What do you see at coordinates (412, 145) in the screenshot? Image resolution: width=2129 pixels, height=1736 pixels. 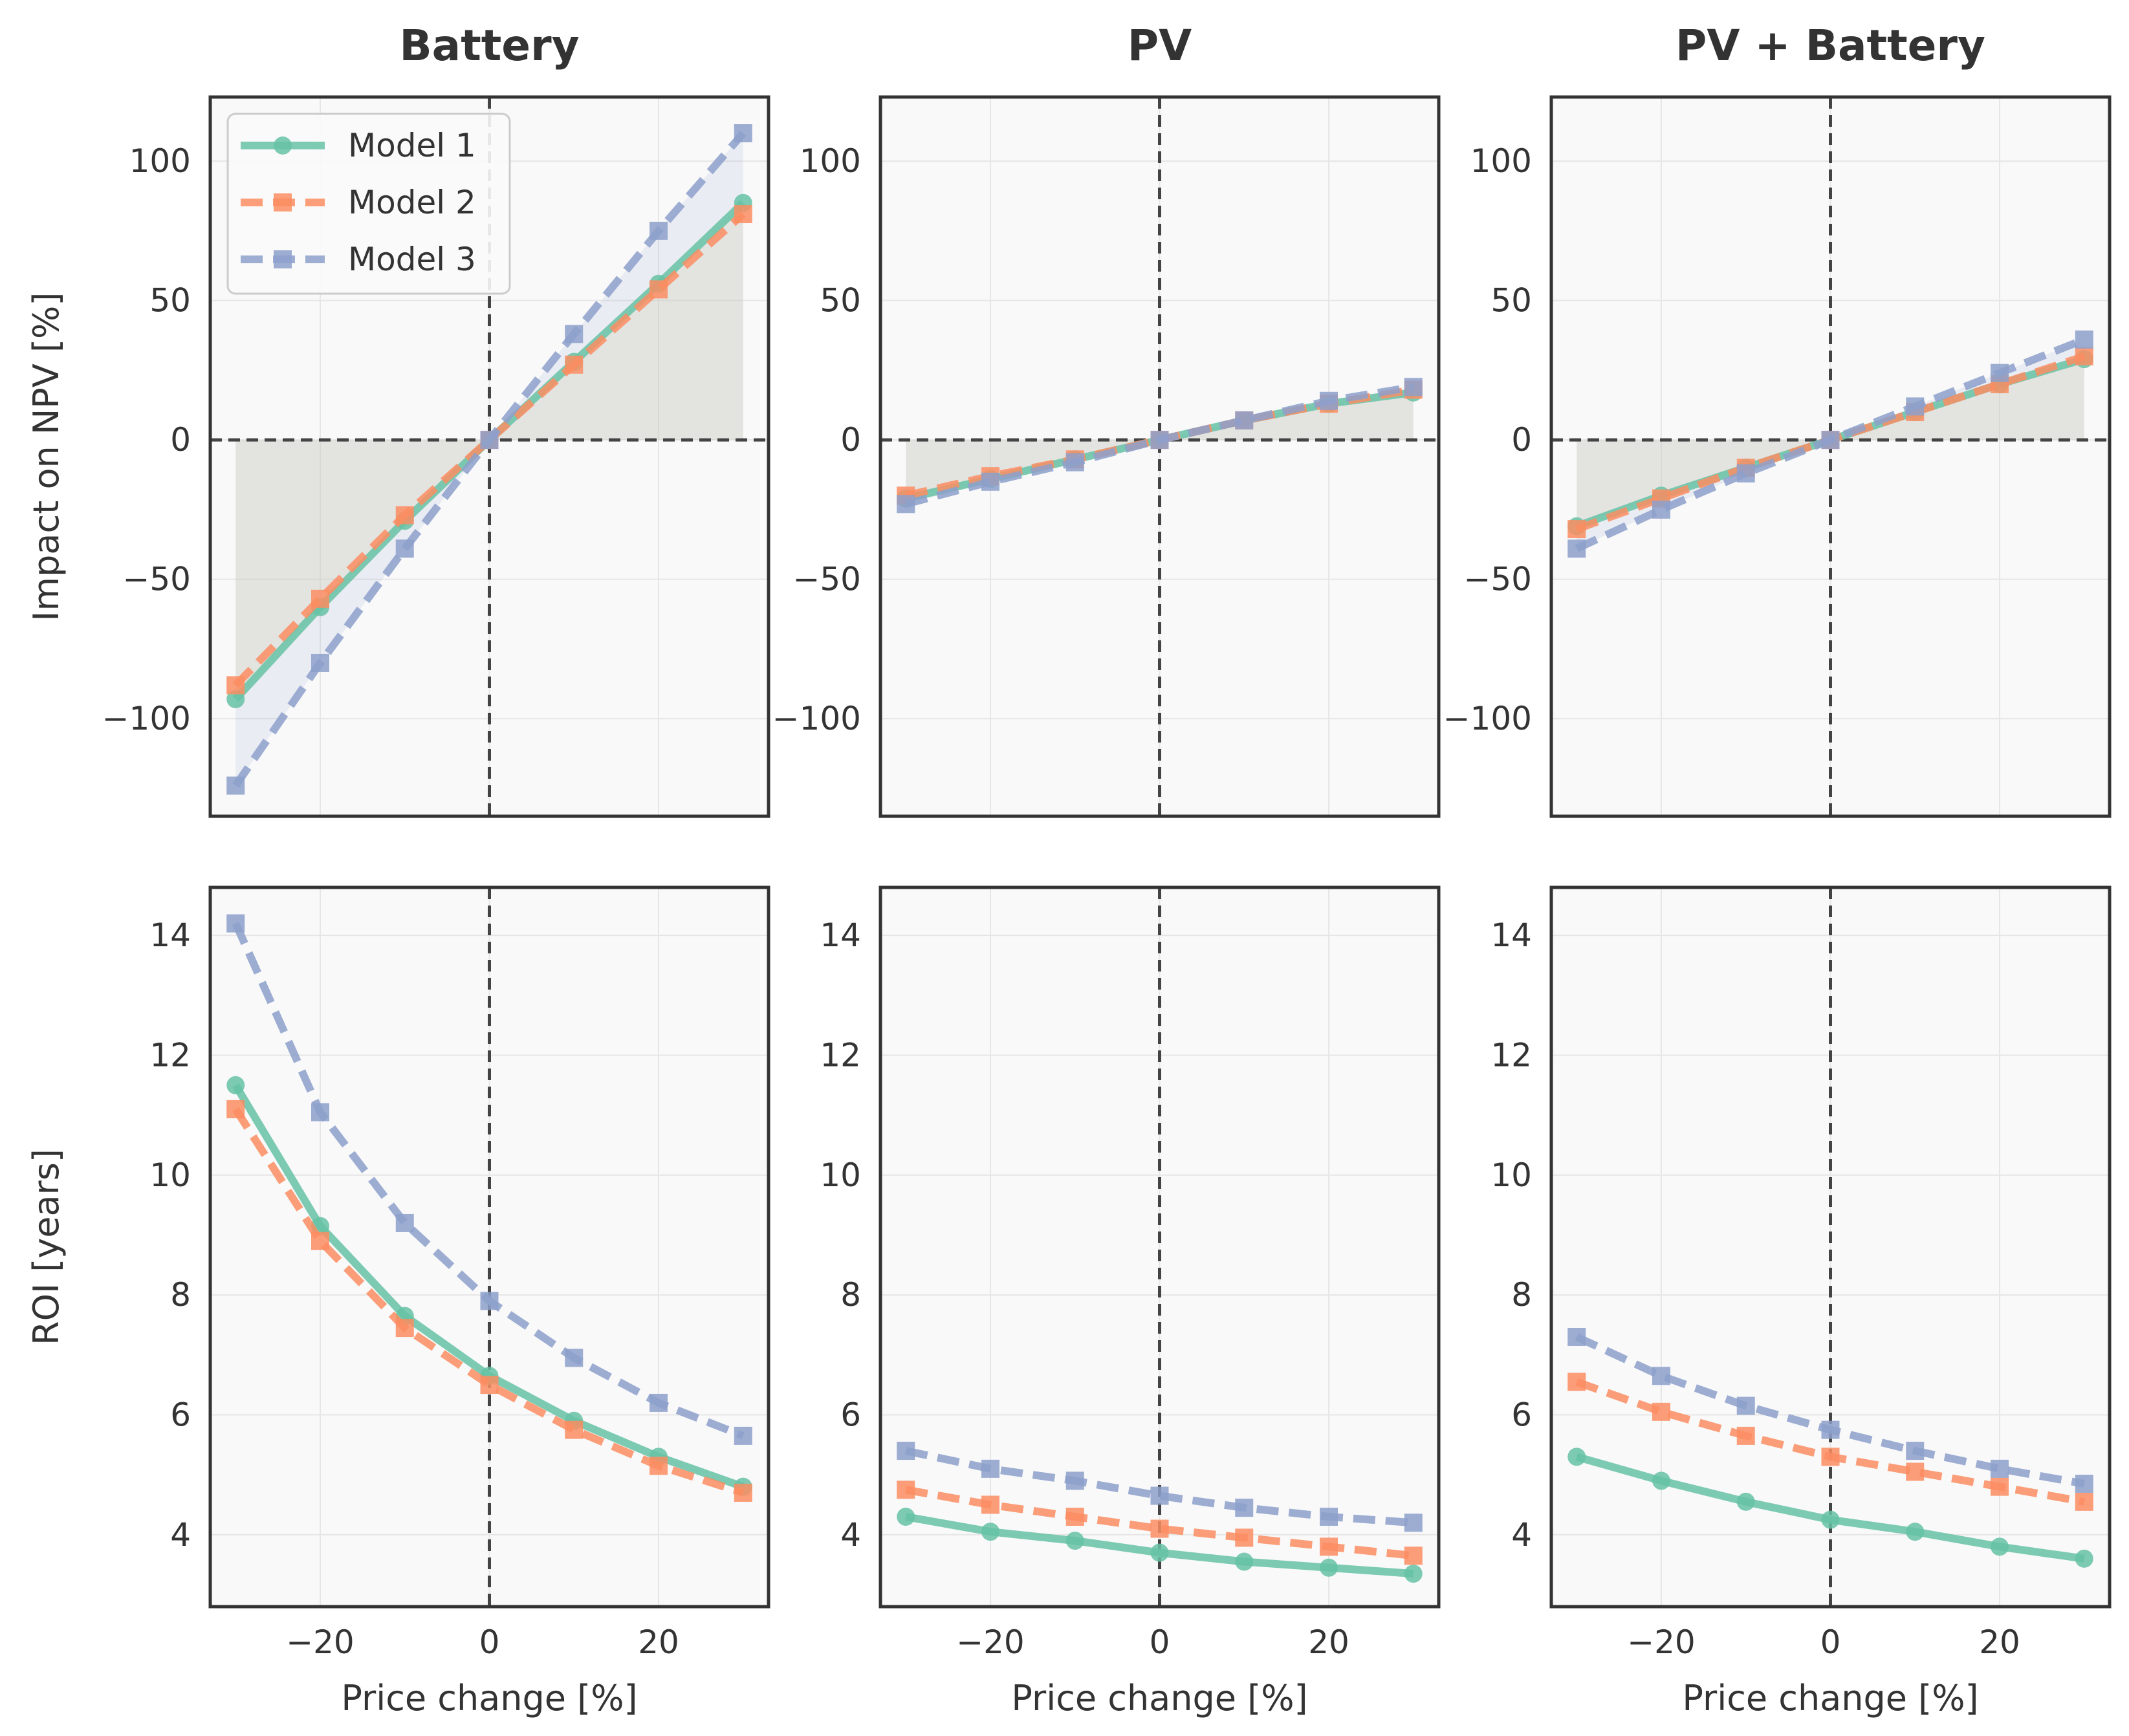 I see `legend-label-model-1: Model 1` at bounding box center [412, 145].